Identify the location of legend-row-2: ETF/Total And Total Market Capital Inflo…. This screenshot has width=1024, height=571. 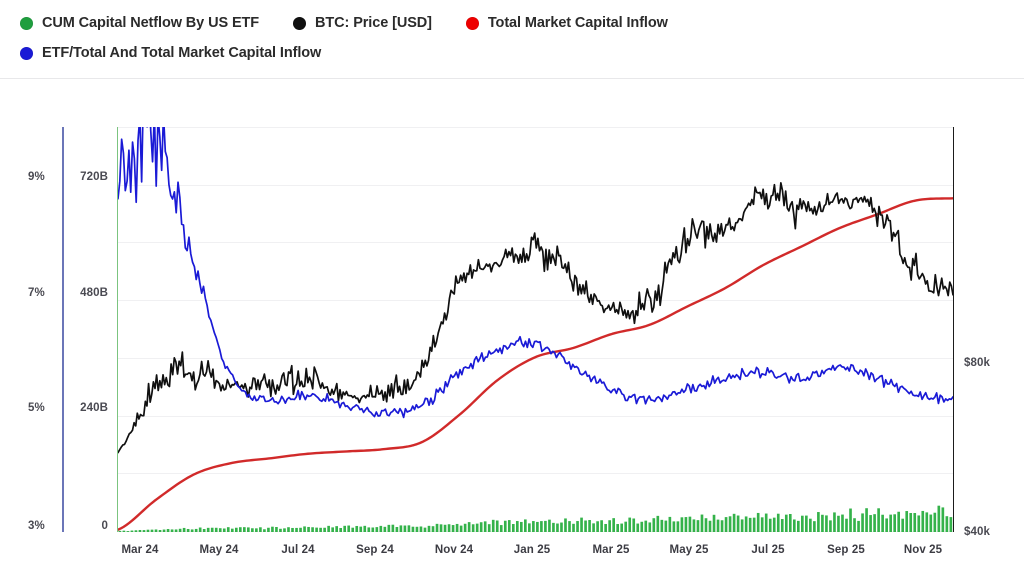
(522, 53).